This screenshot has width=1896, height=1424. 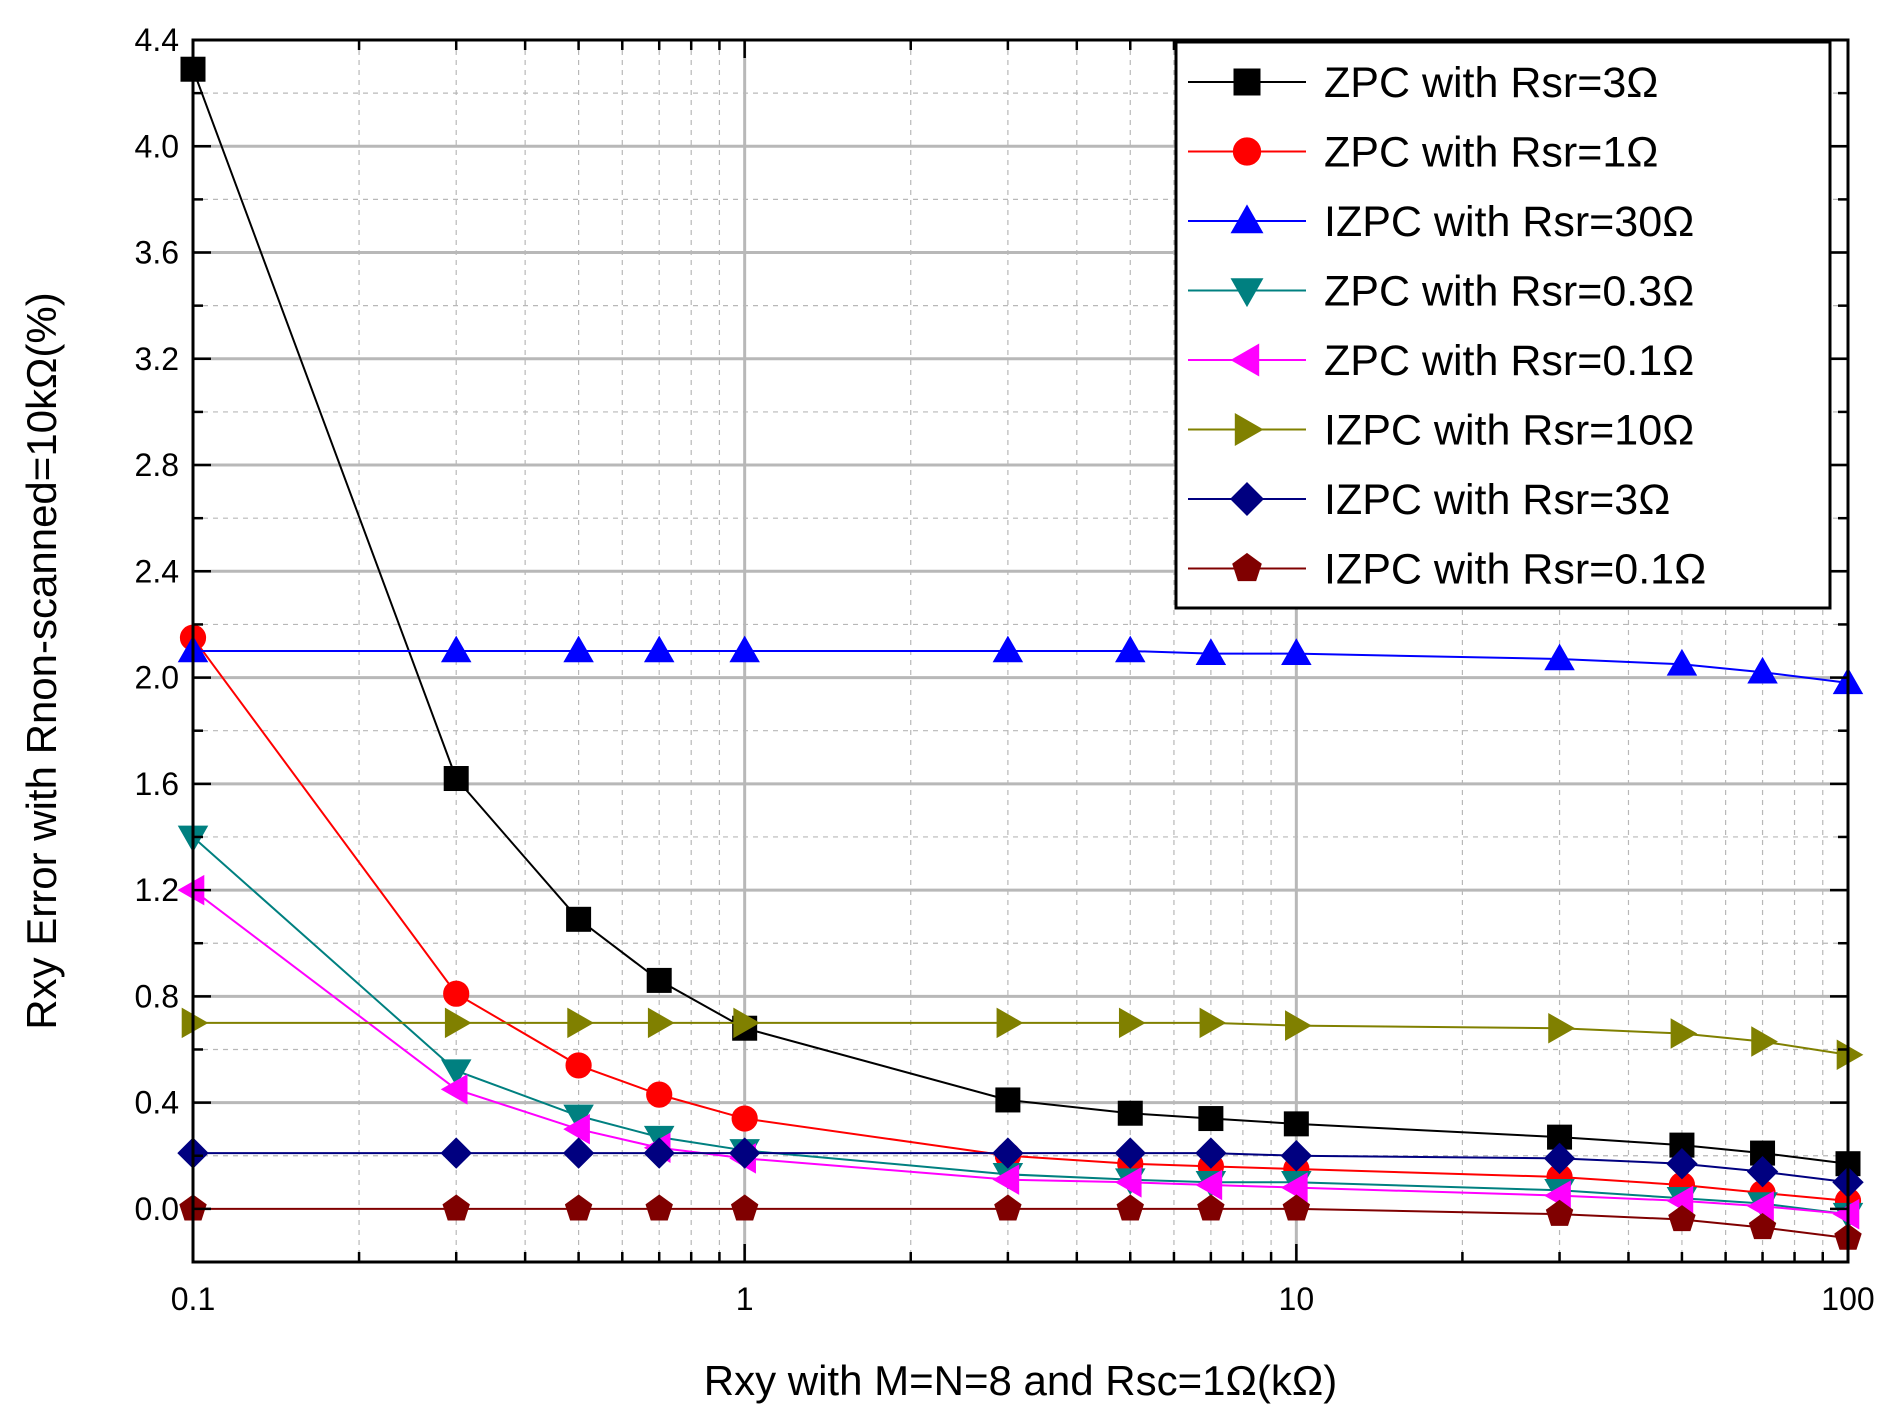 I want to click on legend-item: IZPC with Rsr=30Ω, so click(x=1441, y=222).